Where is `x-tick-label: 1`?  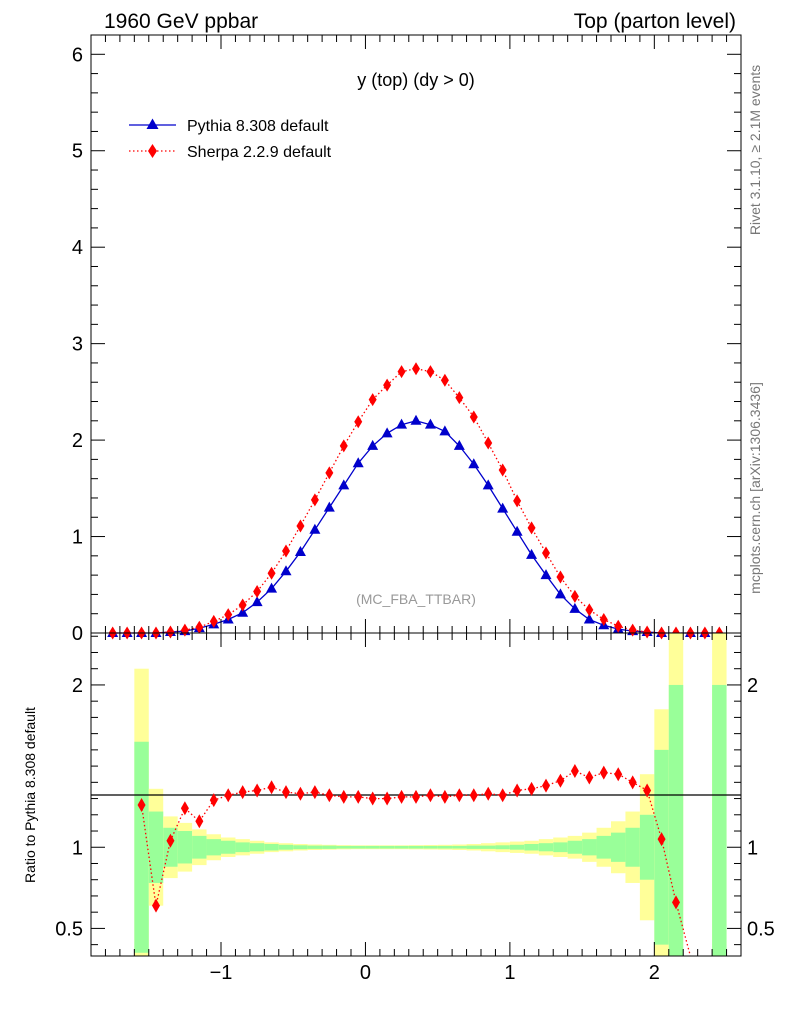 x-tick-label: 1 is located at coordinates (509, 973).